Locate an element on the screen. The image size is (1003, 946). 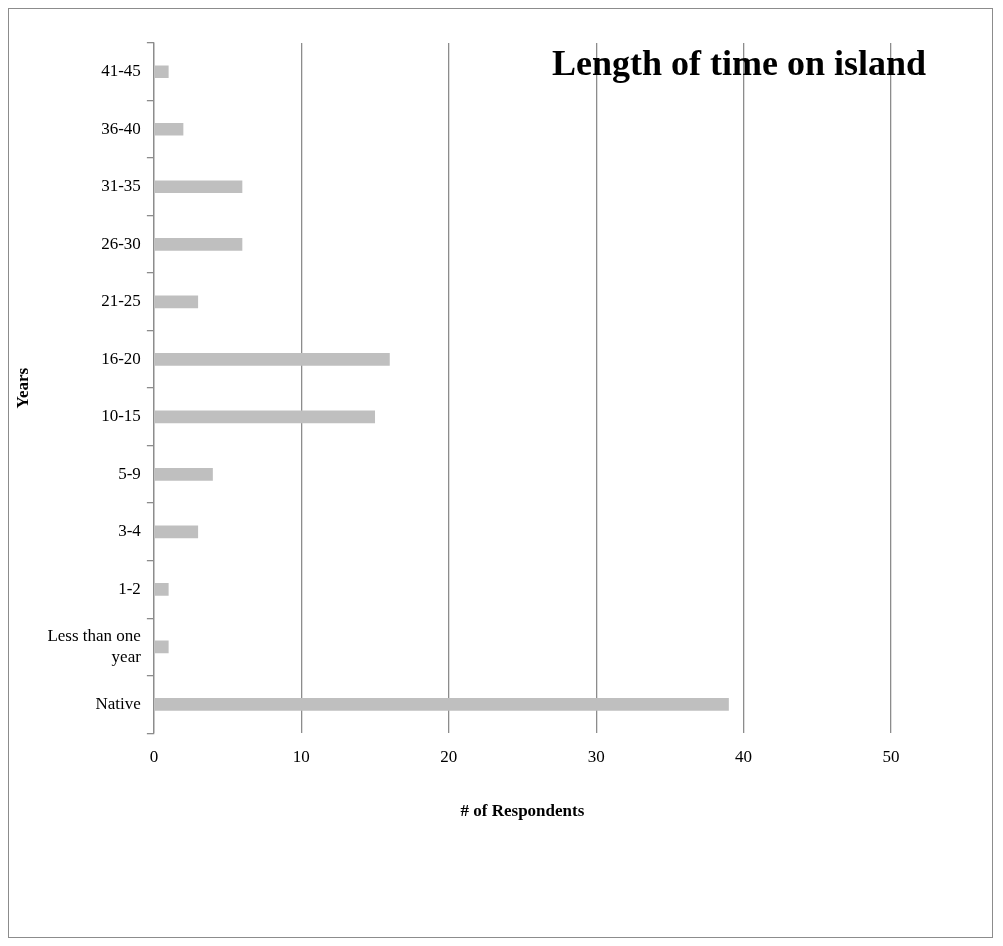
x-axis-title: # of Respondents is located at coordinates (522, 811).